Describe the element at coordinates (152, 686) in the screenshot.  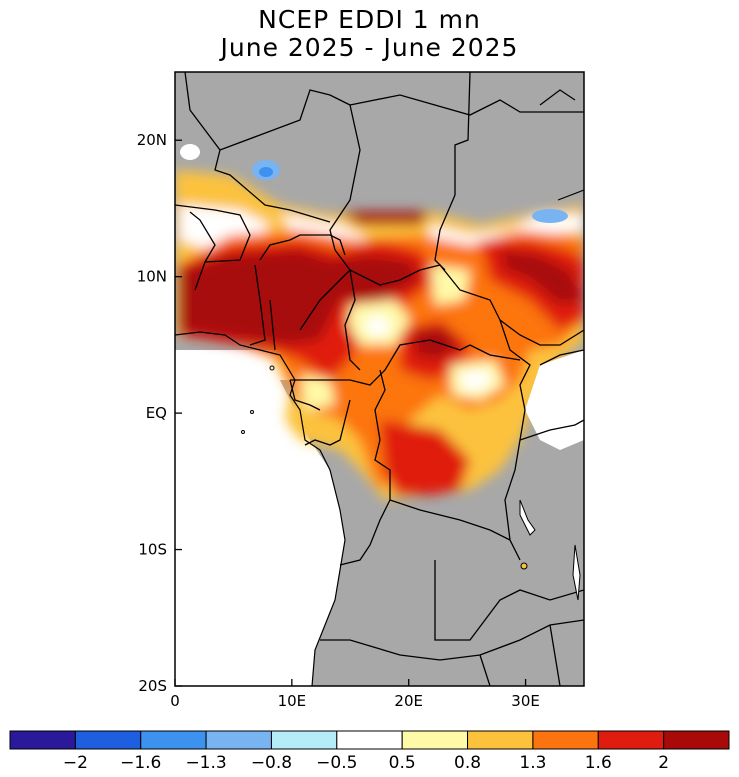
I see `lat-tick-label: 20S` at that location.